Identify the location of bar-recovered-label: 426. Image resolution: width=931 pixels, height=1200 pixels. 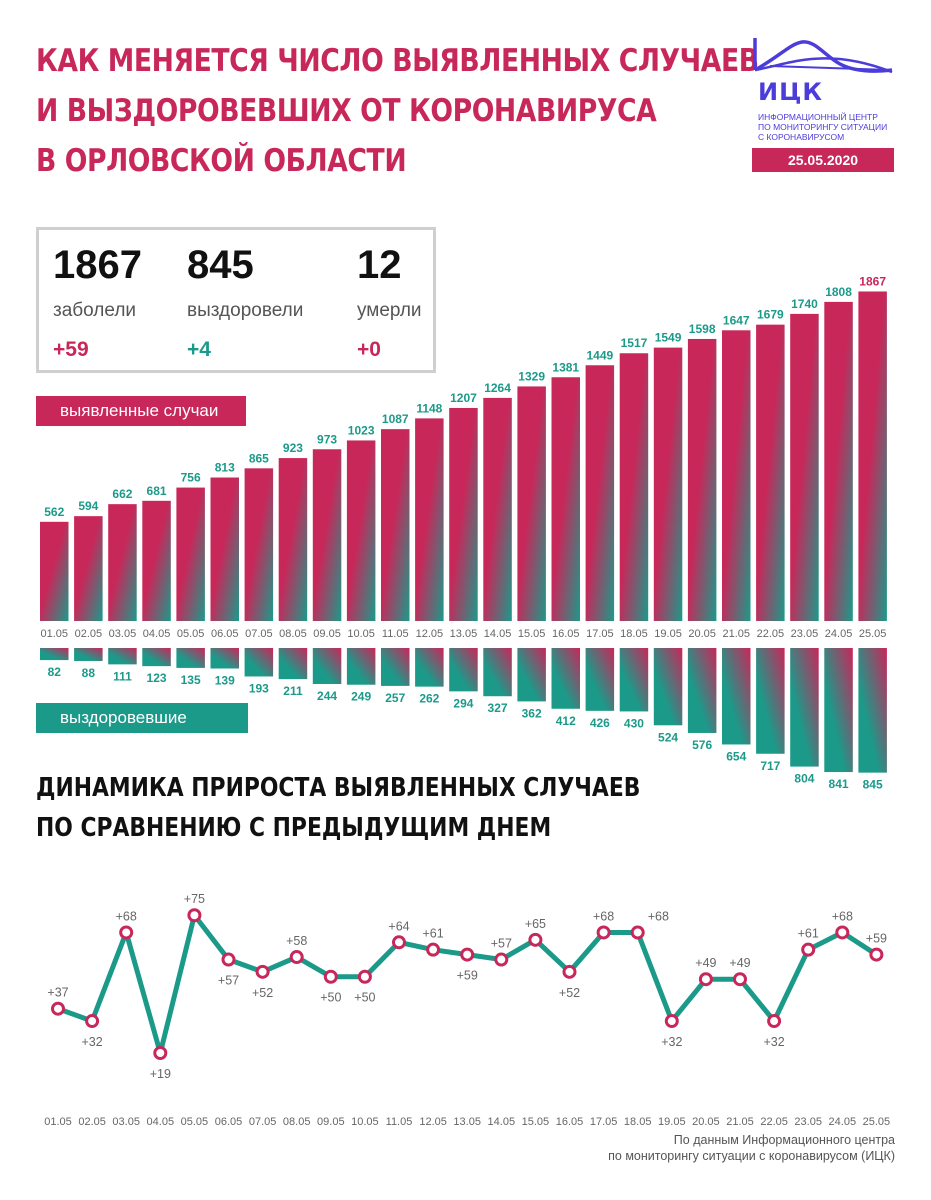
(600, 723).